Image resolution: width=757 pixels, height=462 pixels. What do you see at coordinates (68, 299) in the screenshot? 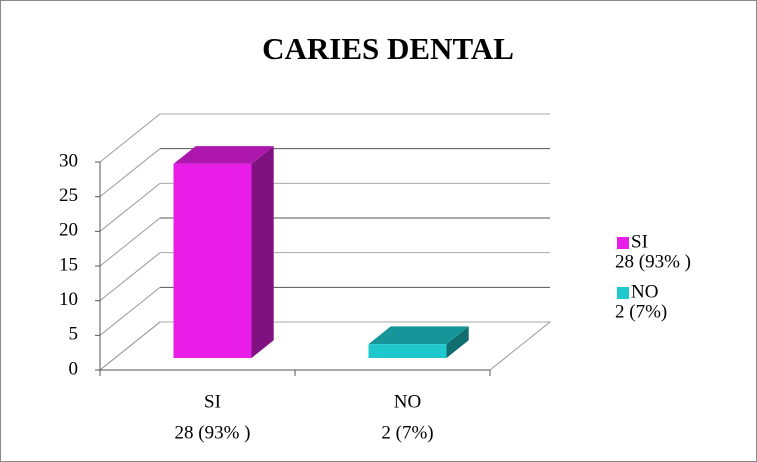
I see `y-tick-label: 10` at bounding box center [68, 299].